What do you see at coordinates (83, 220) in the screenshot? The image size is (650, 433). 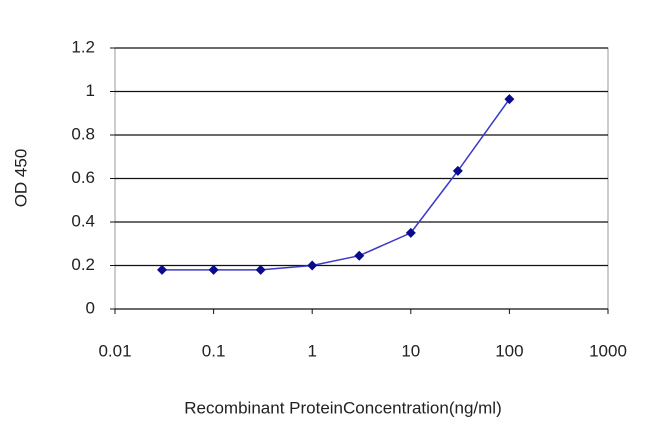 I see `y-tick-label: 0.4` at bounding box center [83, 220].